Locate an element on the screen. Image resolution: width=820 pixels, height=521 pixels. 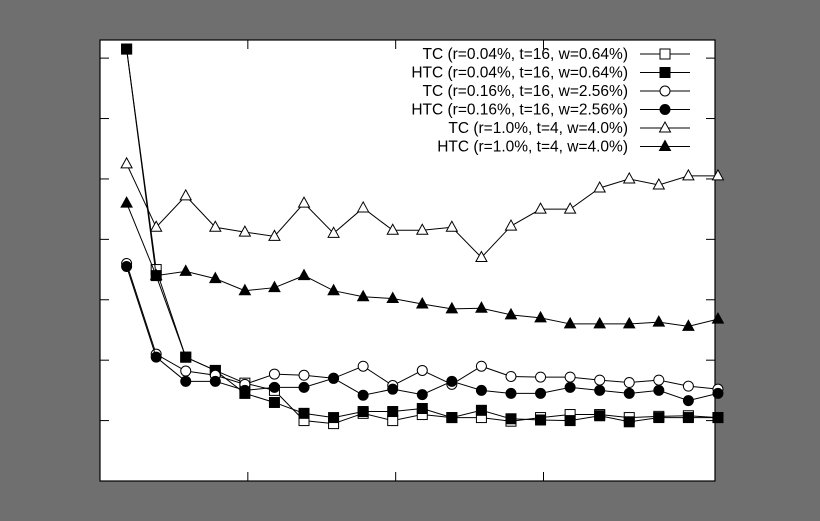
legend-label: TC (r=0.04%, t=16, w=0.64%) is located at coordinates (525, 54).